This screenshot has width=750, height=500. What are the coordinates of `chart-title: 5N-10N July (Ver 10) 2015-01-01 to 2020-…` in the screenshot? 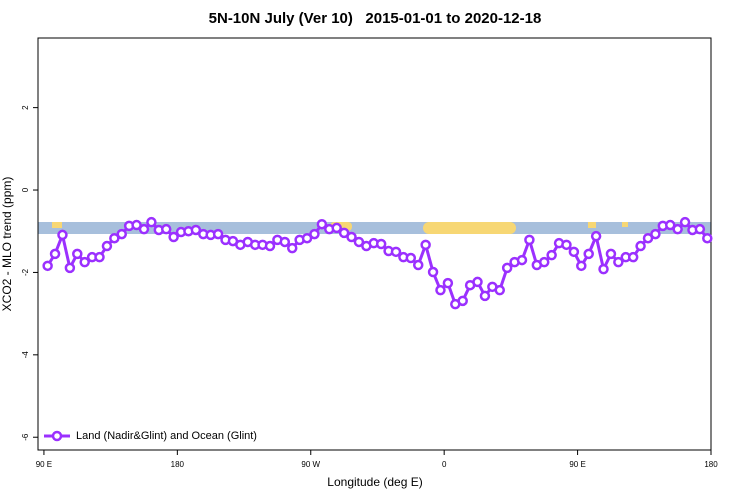 It's located at (375, 18).